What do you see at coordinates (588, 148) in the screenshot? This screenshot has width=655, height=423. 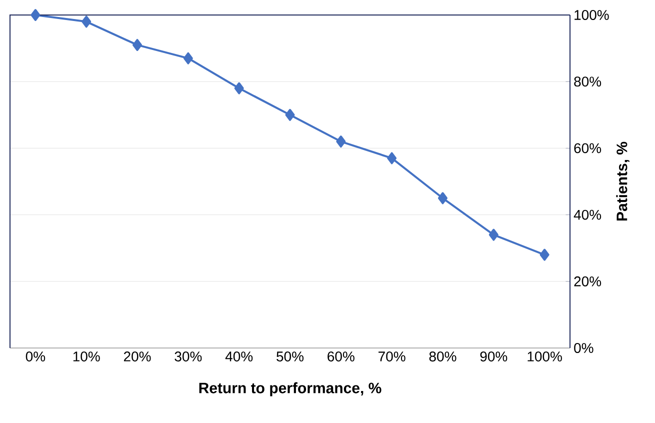 I see `y-tick-label: 60%` at bounding box center [588, 148].